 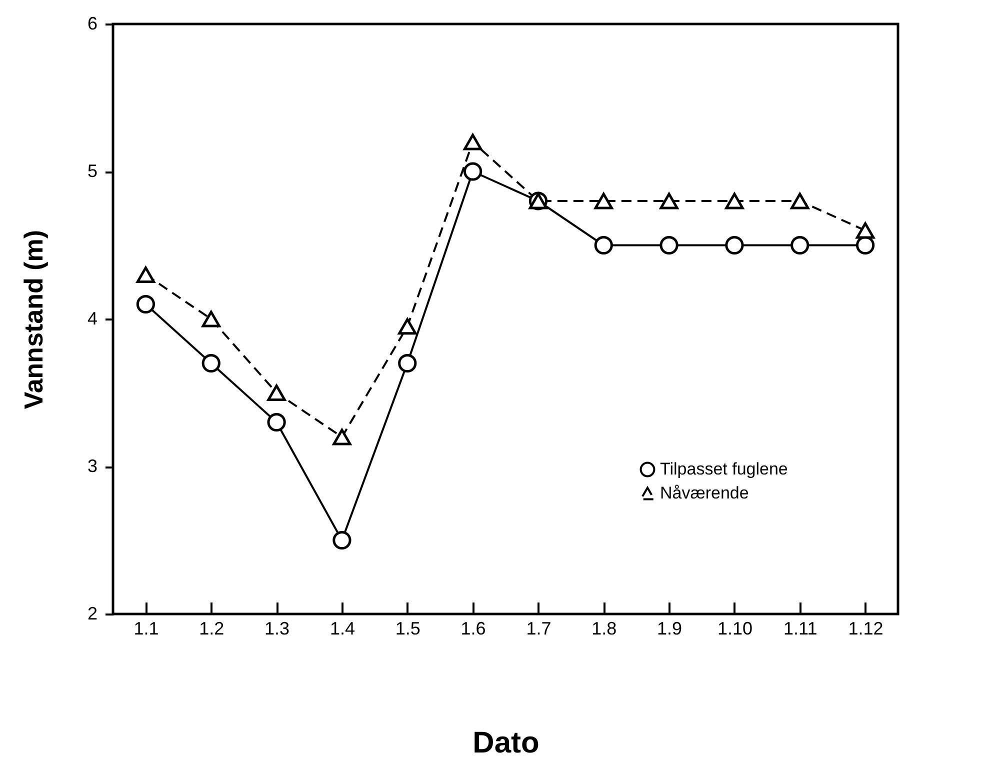 I want to click on x-tick-label: 1.5, so click(x=407, y=628).